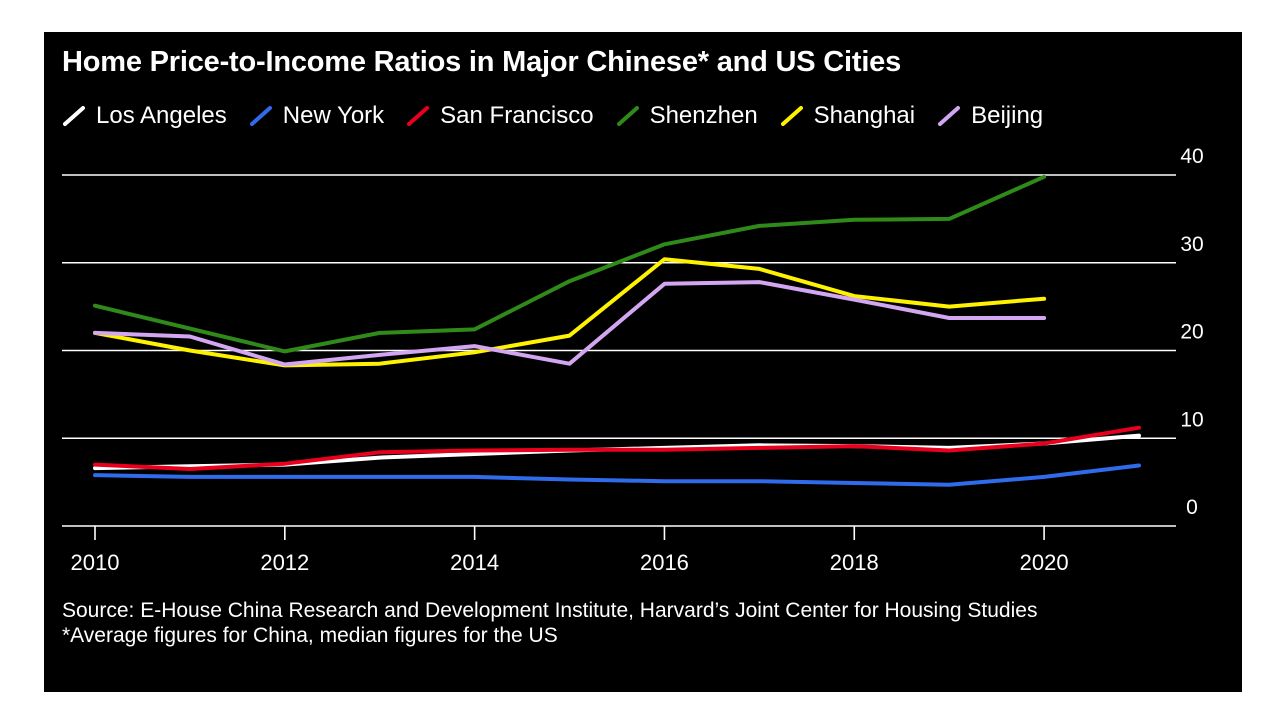 This screenshot has height=720, width=1280. What do you see at coordinates (617, 452) in the screenshot?
I see `series-line-los-angeles` at bounding box center [617, 452].